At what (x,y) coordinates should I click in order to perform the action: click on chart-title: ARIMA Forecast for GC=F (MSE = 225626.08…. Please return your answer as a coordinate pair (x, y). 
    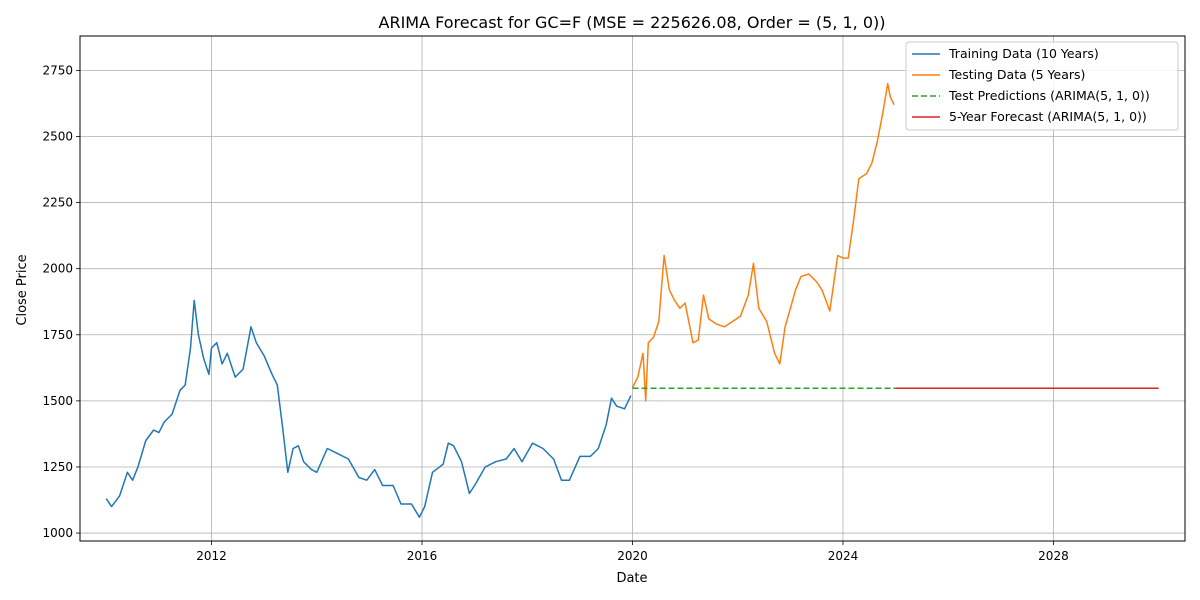
    Looking at the image, I should click on (632, 22).